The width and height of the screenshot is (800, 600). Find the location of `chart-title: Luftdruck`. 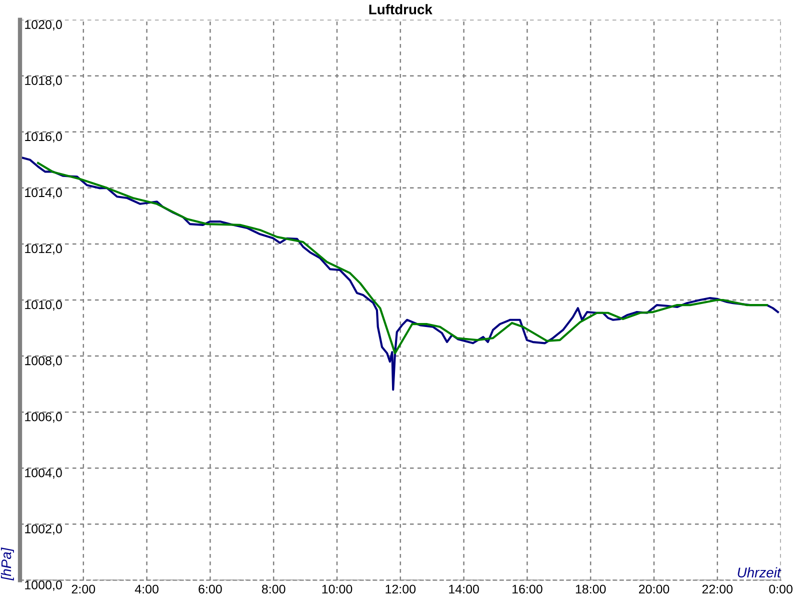

chart-title: Luftdruck is located at coordinates (400, 9).